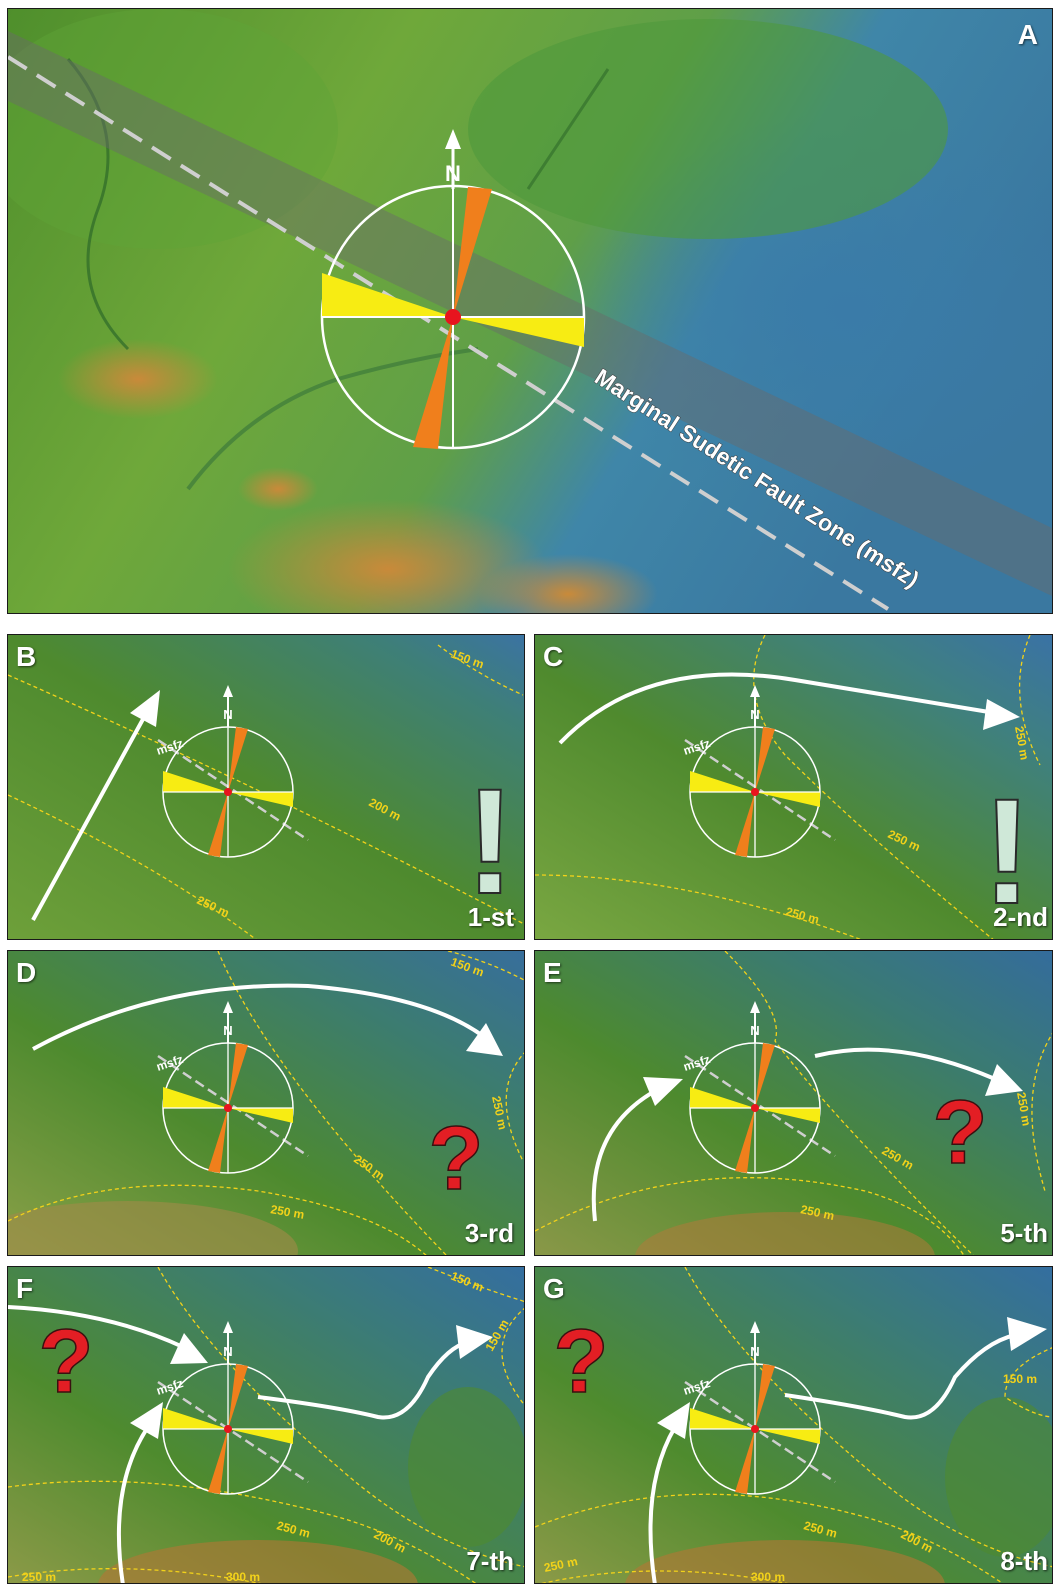 The image size is (1060, 1589). Describe the element at coordinates (561, 1564) in the screenshot. I see `contour-label-g-4: 250 m` at that location.